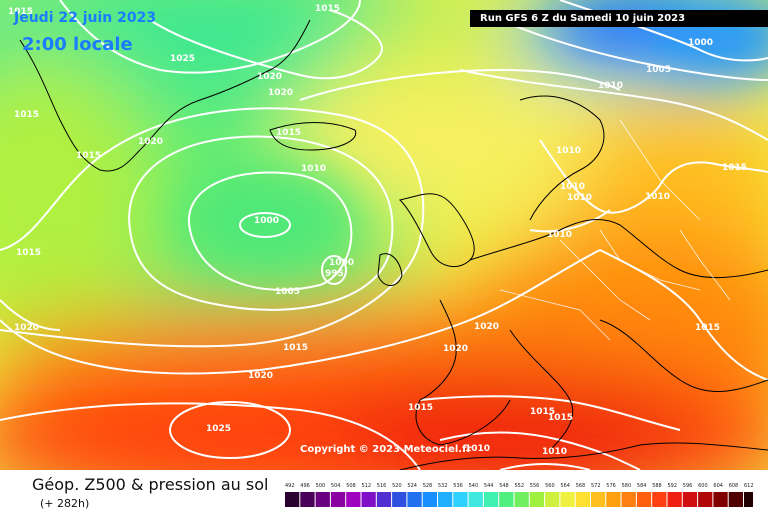  I want to click on legend-label: 552, so click(520, 486).